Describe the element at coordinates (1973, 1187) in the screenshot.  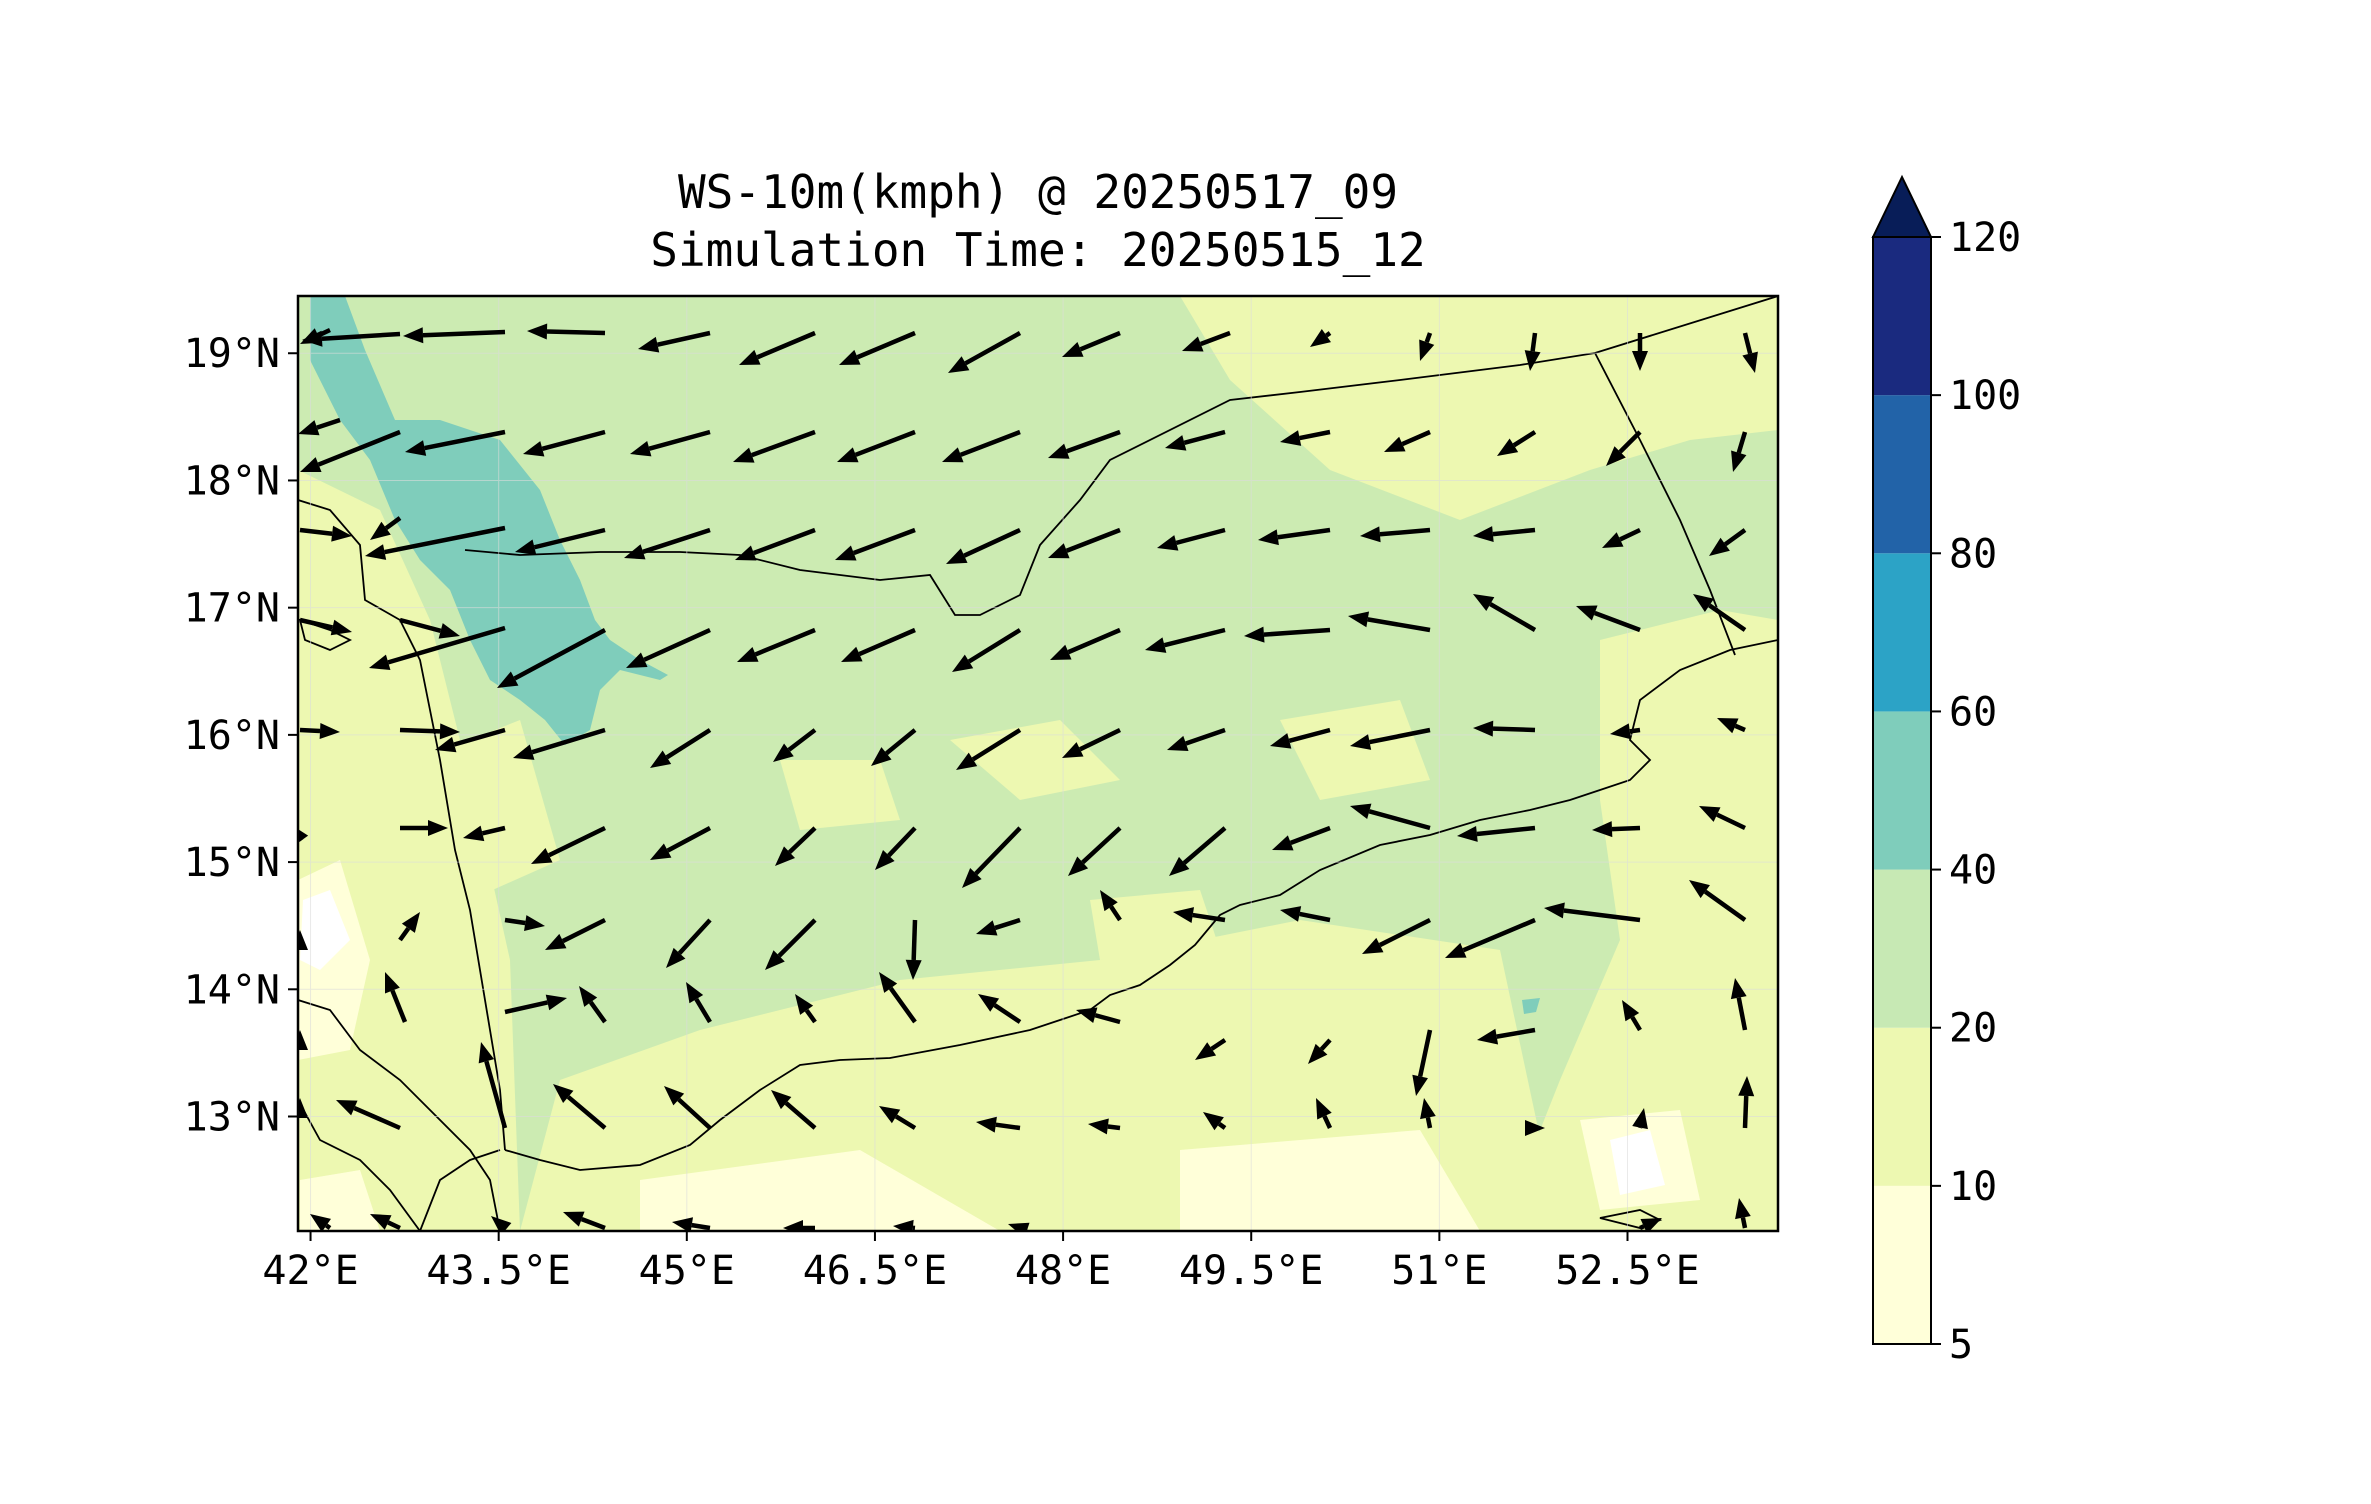
I see `colorbar-tick-label: 10` at that location.